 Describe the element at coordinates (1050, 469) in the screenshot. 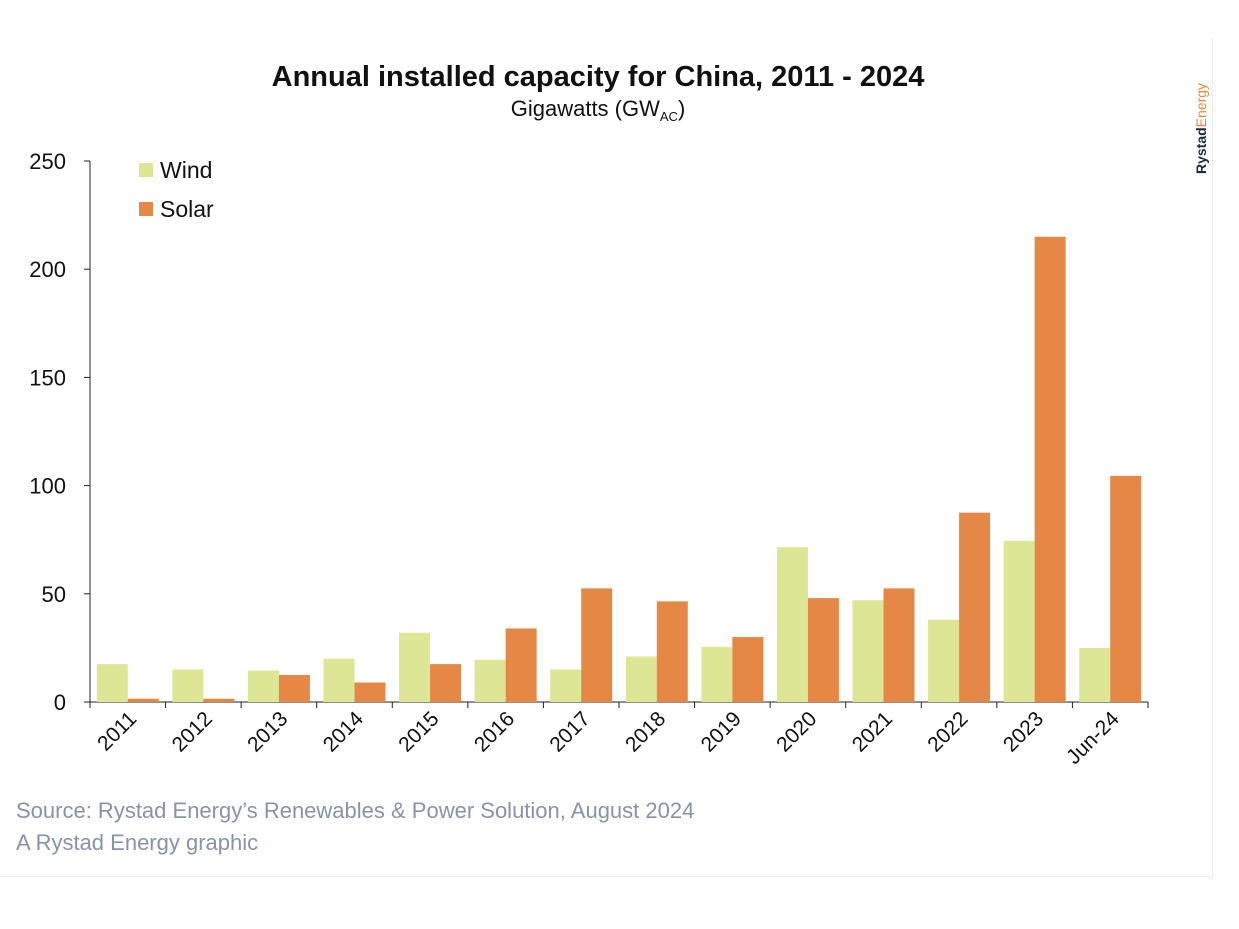

I see `bar-solar-2023` at that location.